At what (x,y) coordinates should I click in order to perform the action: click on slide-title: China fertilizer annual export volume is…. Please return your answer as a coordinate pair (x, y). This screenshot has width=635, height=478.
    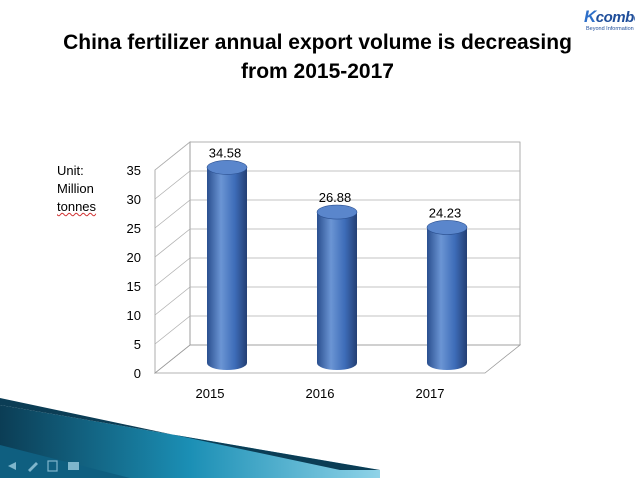
    Looking at the image, I should click on (317, 57).